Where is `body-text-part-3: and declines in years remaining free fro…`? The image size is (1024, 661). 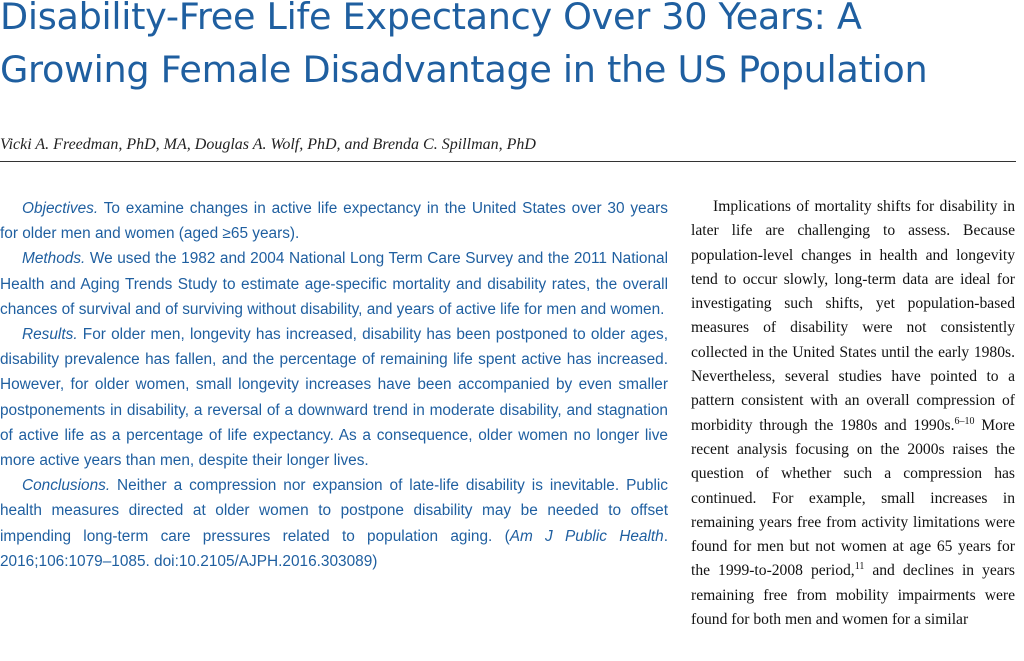
body-text-part-3: and declines in years remaining free fro… is located at coordinates (853, 595).